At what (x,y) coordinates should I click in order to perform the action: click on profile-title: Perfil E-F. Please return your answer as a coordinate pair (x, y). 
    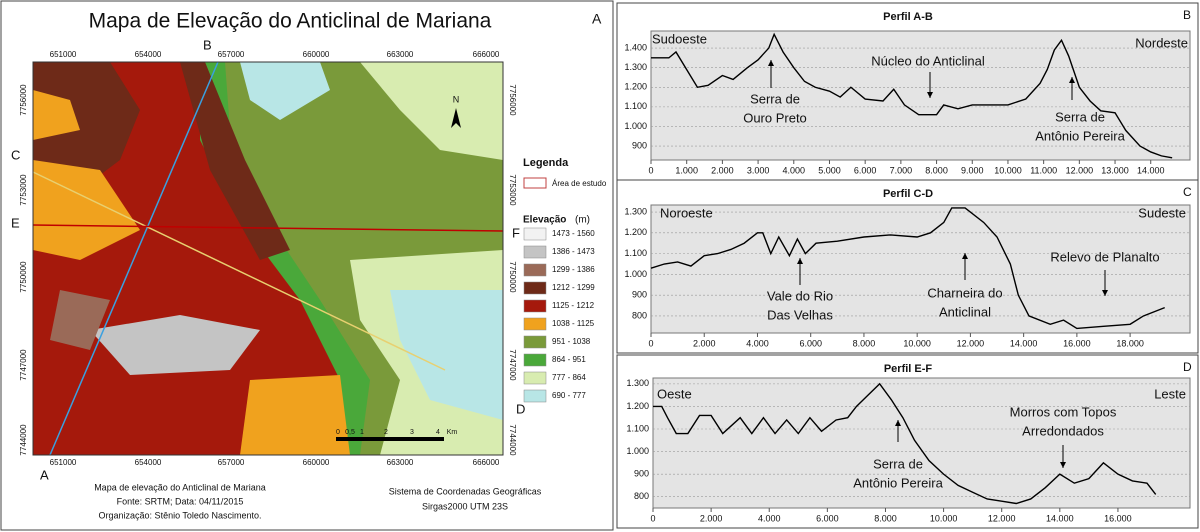
    Looking at the image, I should click on (908, 369).